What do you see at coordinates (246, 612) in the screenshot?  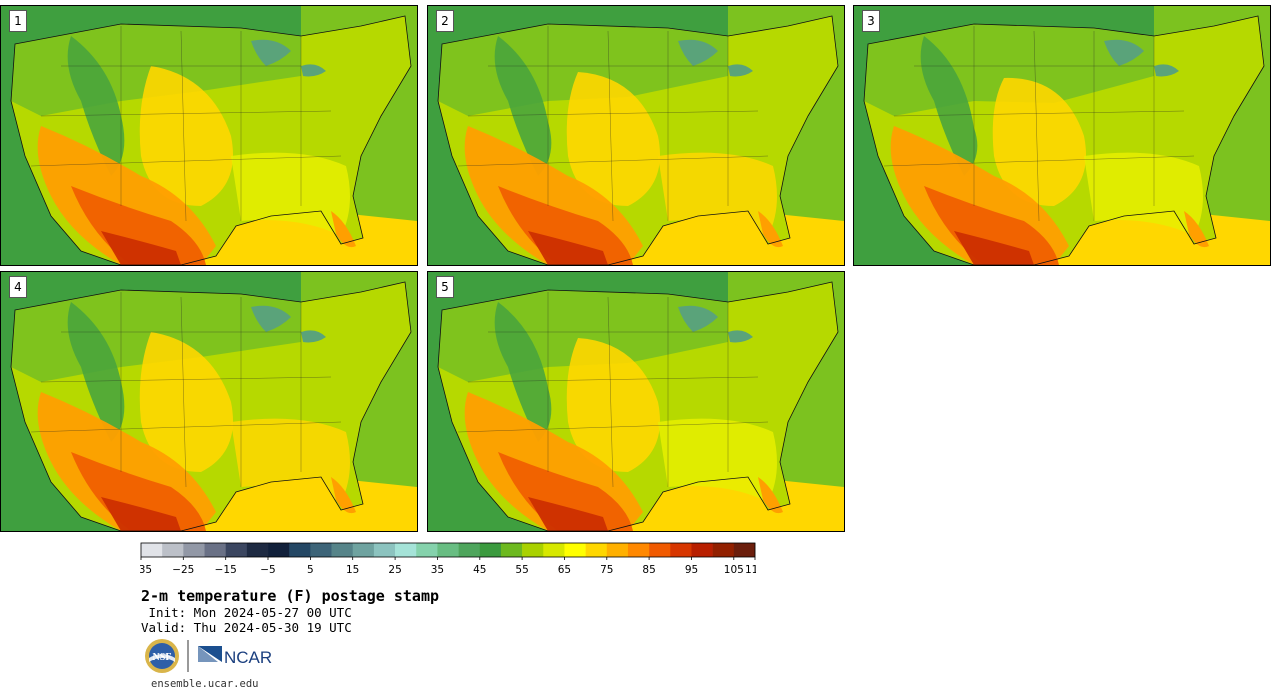 I see `init-time: Init: Mon 2024-05-27 00 UTC` at bounding box center [246, 612].